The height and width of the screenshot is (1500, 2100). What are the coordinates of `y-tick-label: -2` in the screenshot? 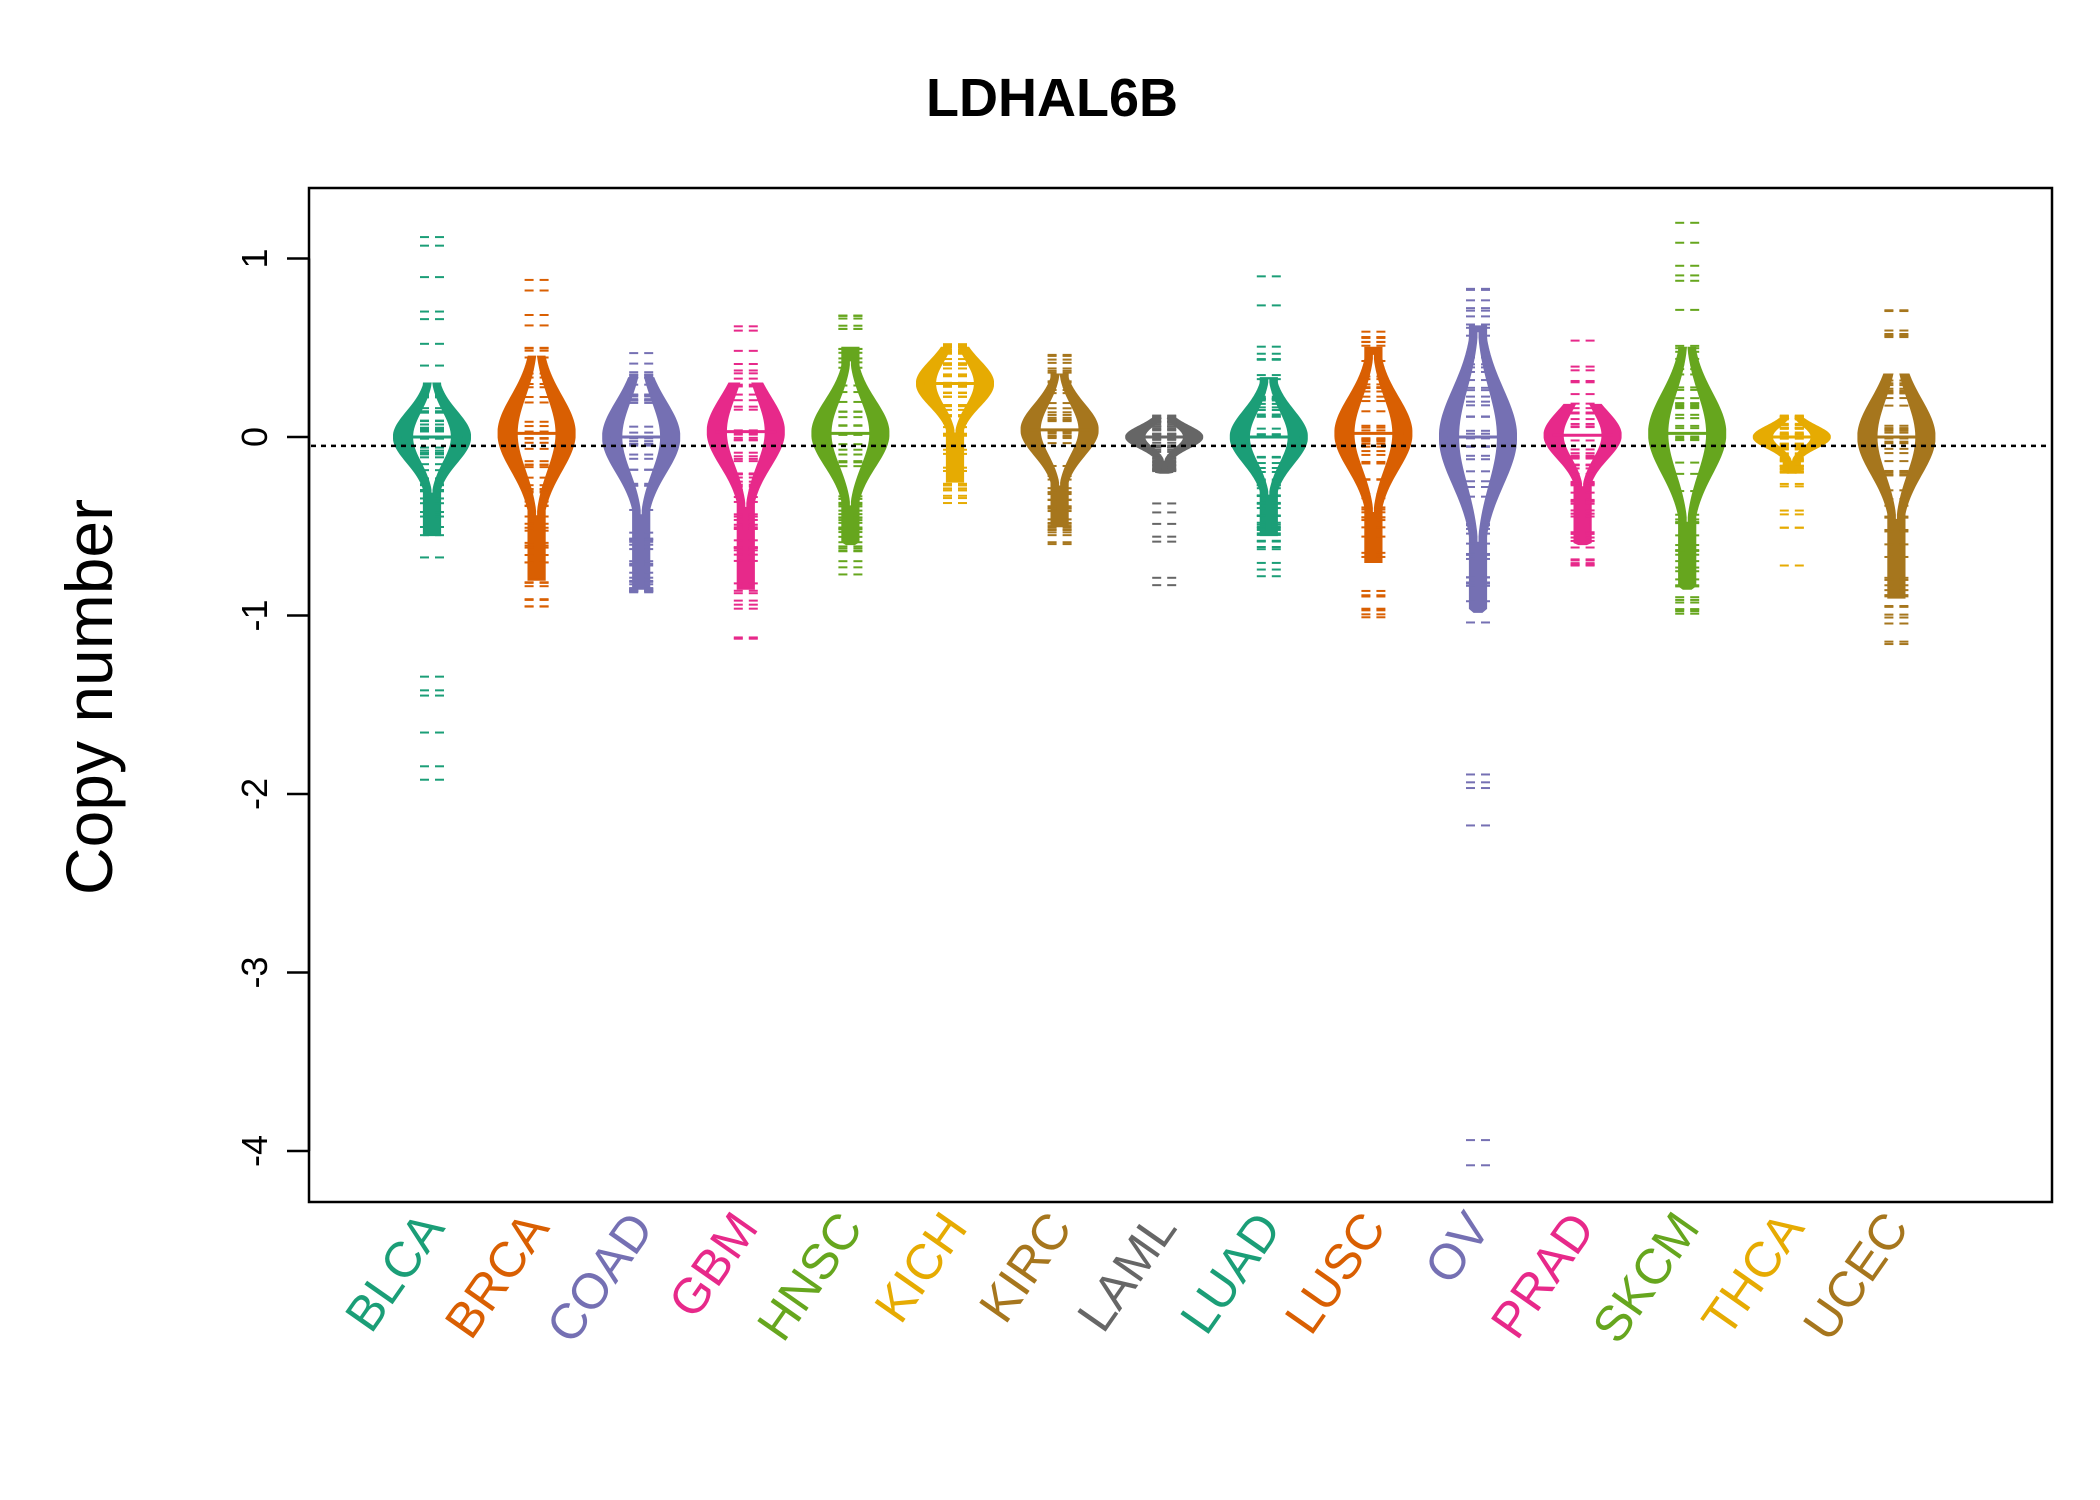 It's located at (254, 794).